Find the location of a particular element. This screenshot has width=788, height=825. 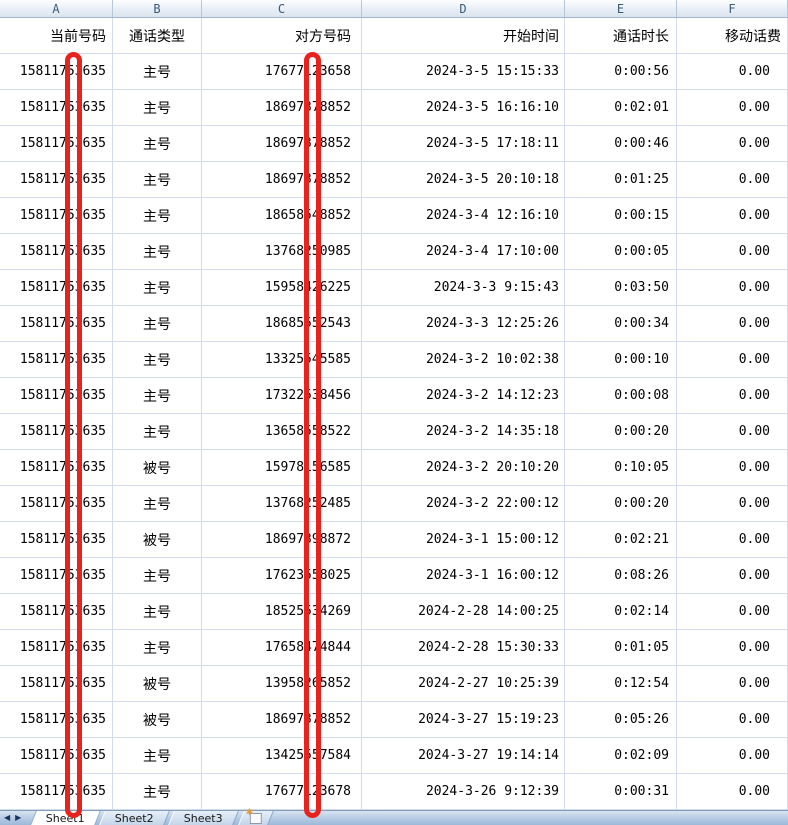

cell-start-time: 2024-3-3 12:25:26 is located at coordinates (463, 323).